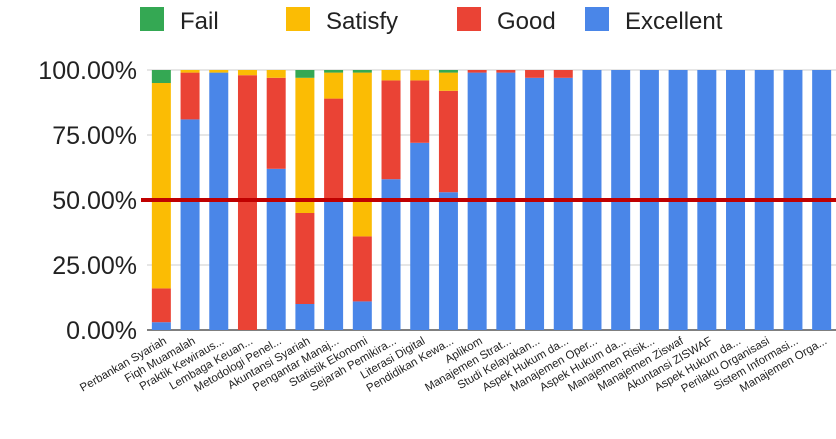  I want to click on y-axis: 0.00% 25.00% 50.00% 75.00% 100.00%, so click(87, 201).